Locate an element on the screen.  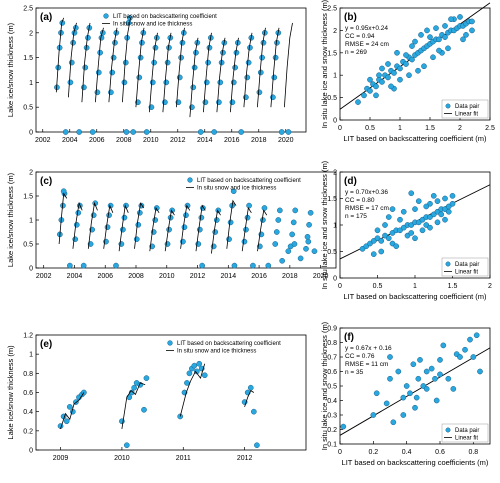
y-tick-label: 0.7 is located at coordinates (332, 358).